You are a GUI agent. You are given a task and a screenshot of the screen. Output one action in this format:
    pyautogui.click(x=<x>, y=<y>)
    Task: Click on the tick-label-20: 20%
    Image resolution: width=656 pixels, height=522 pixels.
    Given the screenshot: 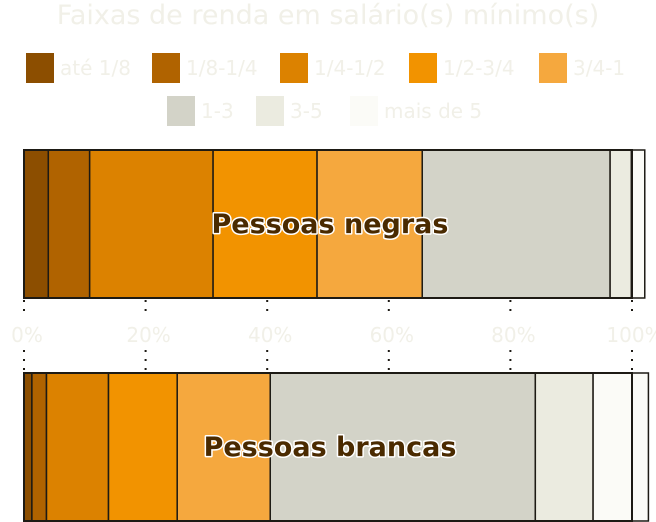 What is the action you would take?
    pyautogui.click(x=148, y=335)
    